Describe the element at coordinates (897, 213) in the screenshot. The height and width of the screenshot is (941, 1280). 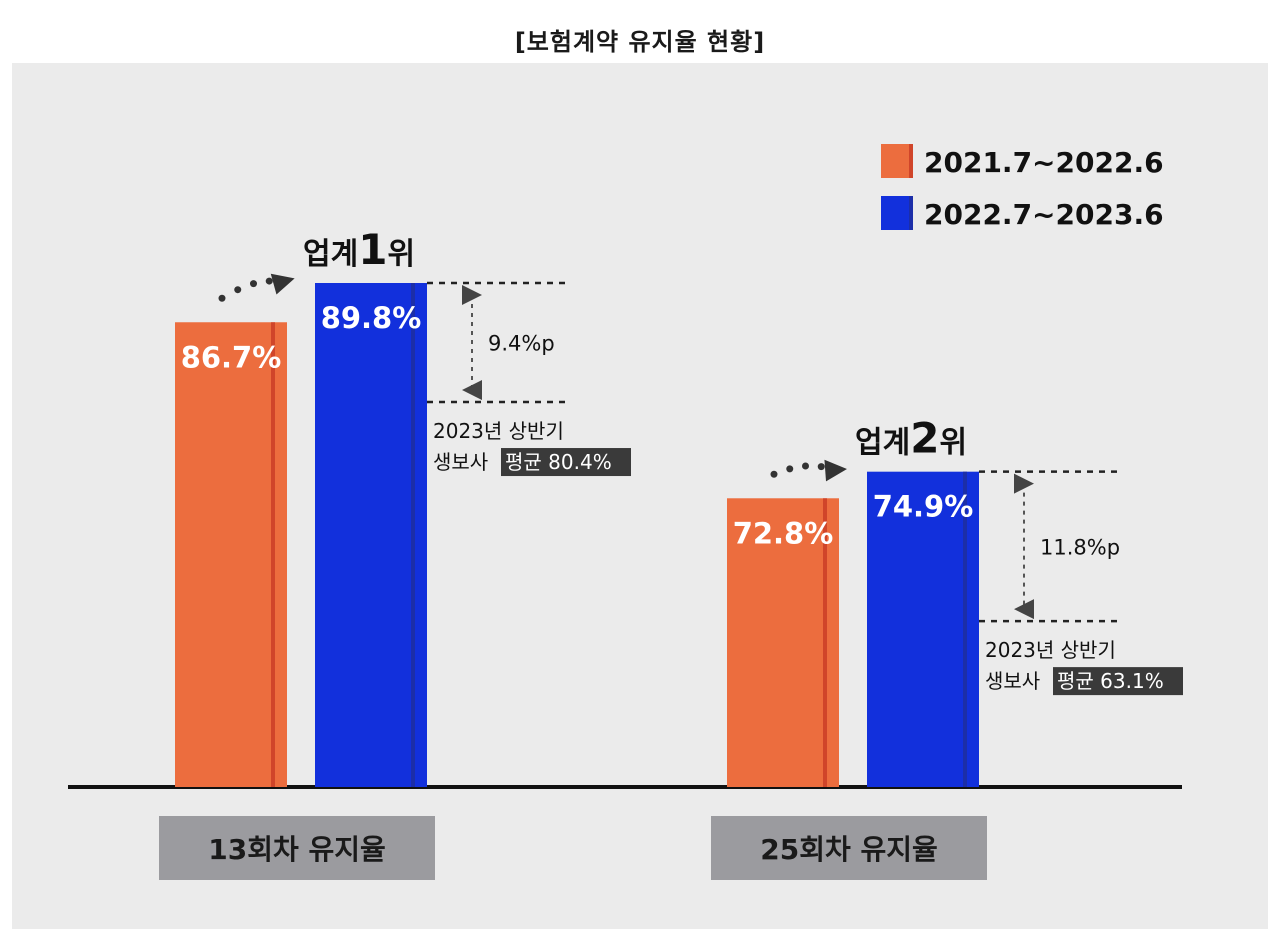
I see `legend-swatch-2022` at that location.